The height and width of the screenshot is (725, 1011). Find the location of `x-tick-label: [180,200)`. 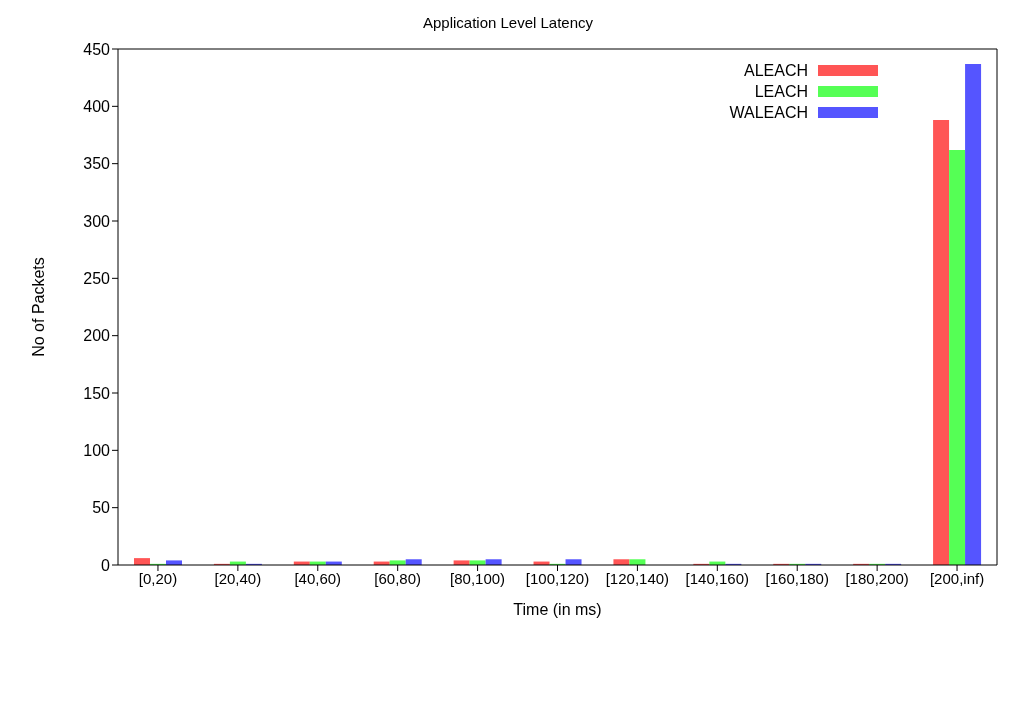

x-tick-label: [180,200) is located at coordinates (877, 578).